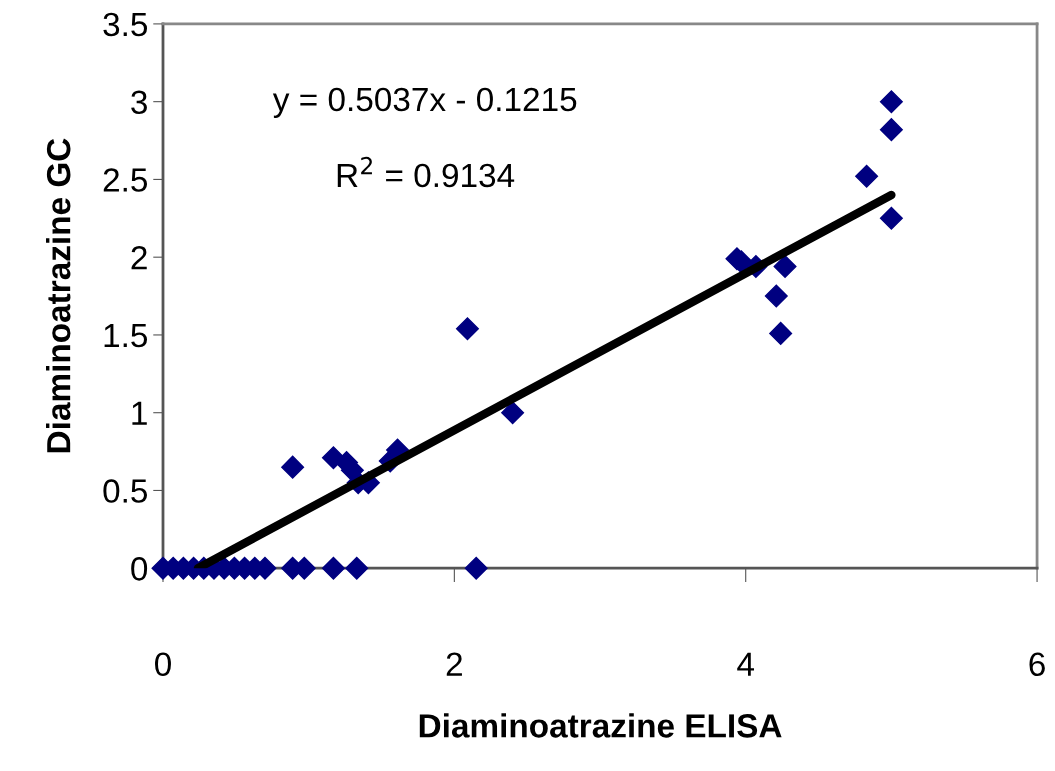 The width and height of the screenshot is (1055, 771). I want to click on y-tick-label: 0.5, so click(125, 491).